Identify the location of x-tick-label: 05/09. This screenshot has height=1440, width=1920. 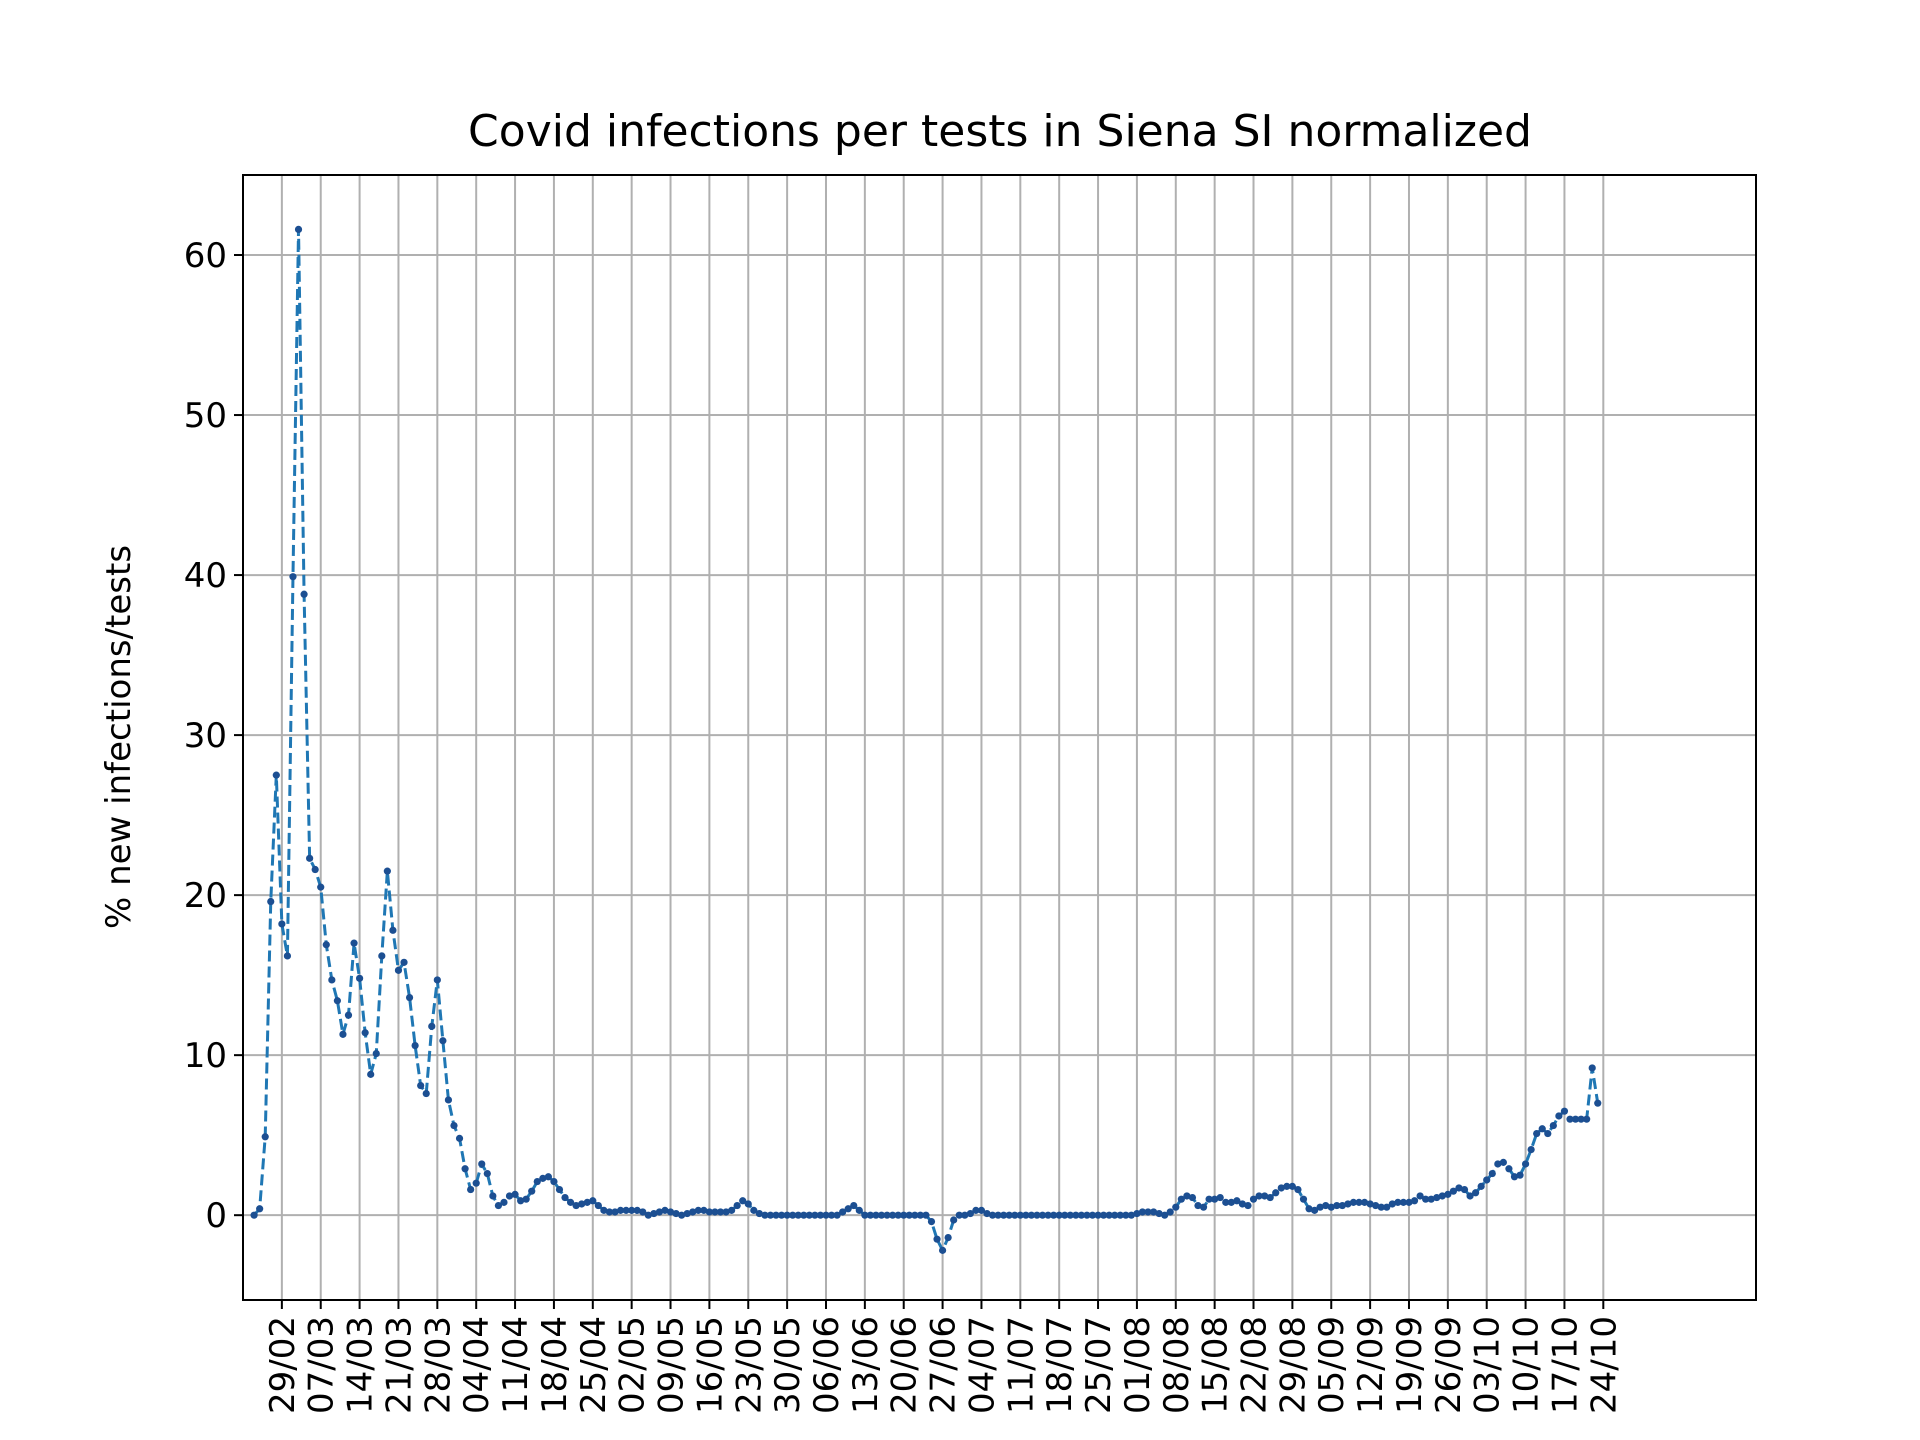
(1332, 1365).